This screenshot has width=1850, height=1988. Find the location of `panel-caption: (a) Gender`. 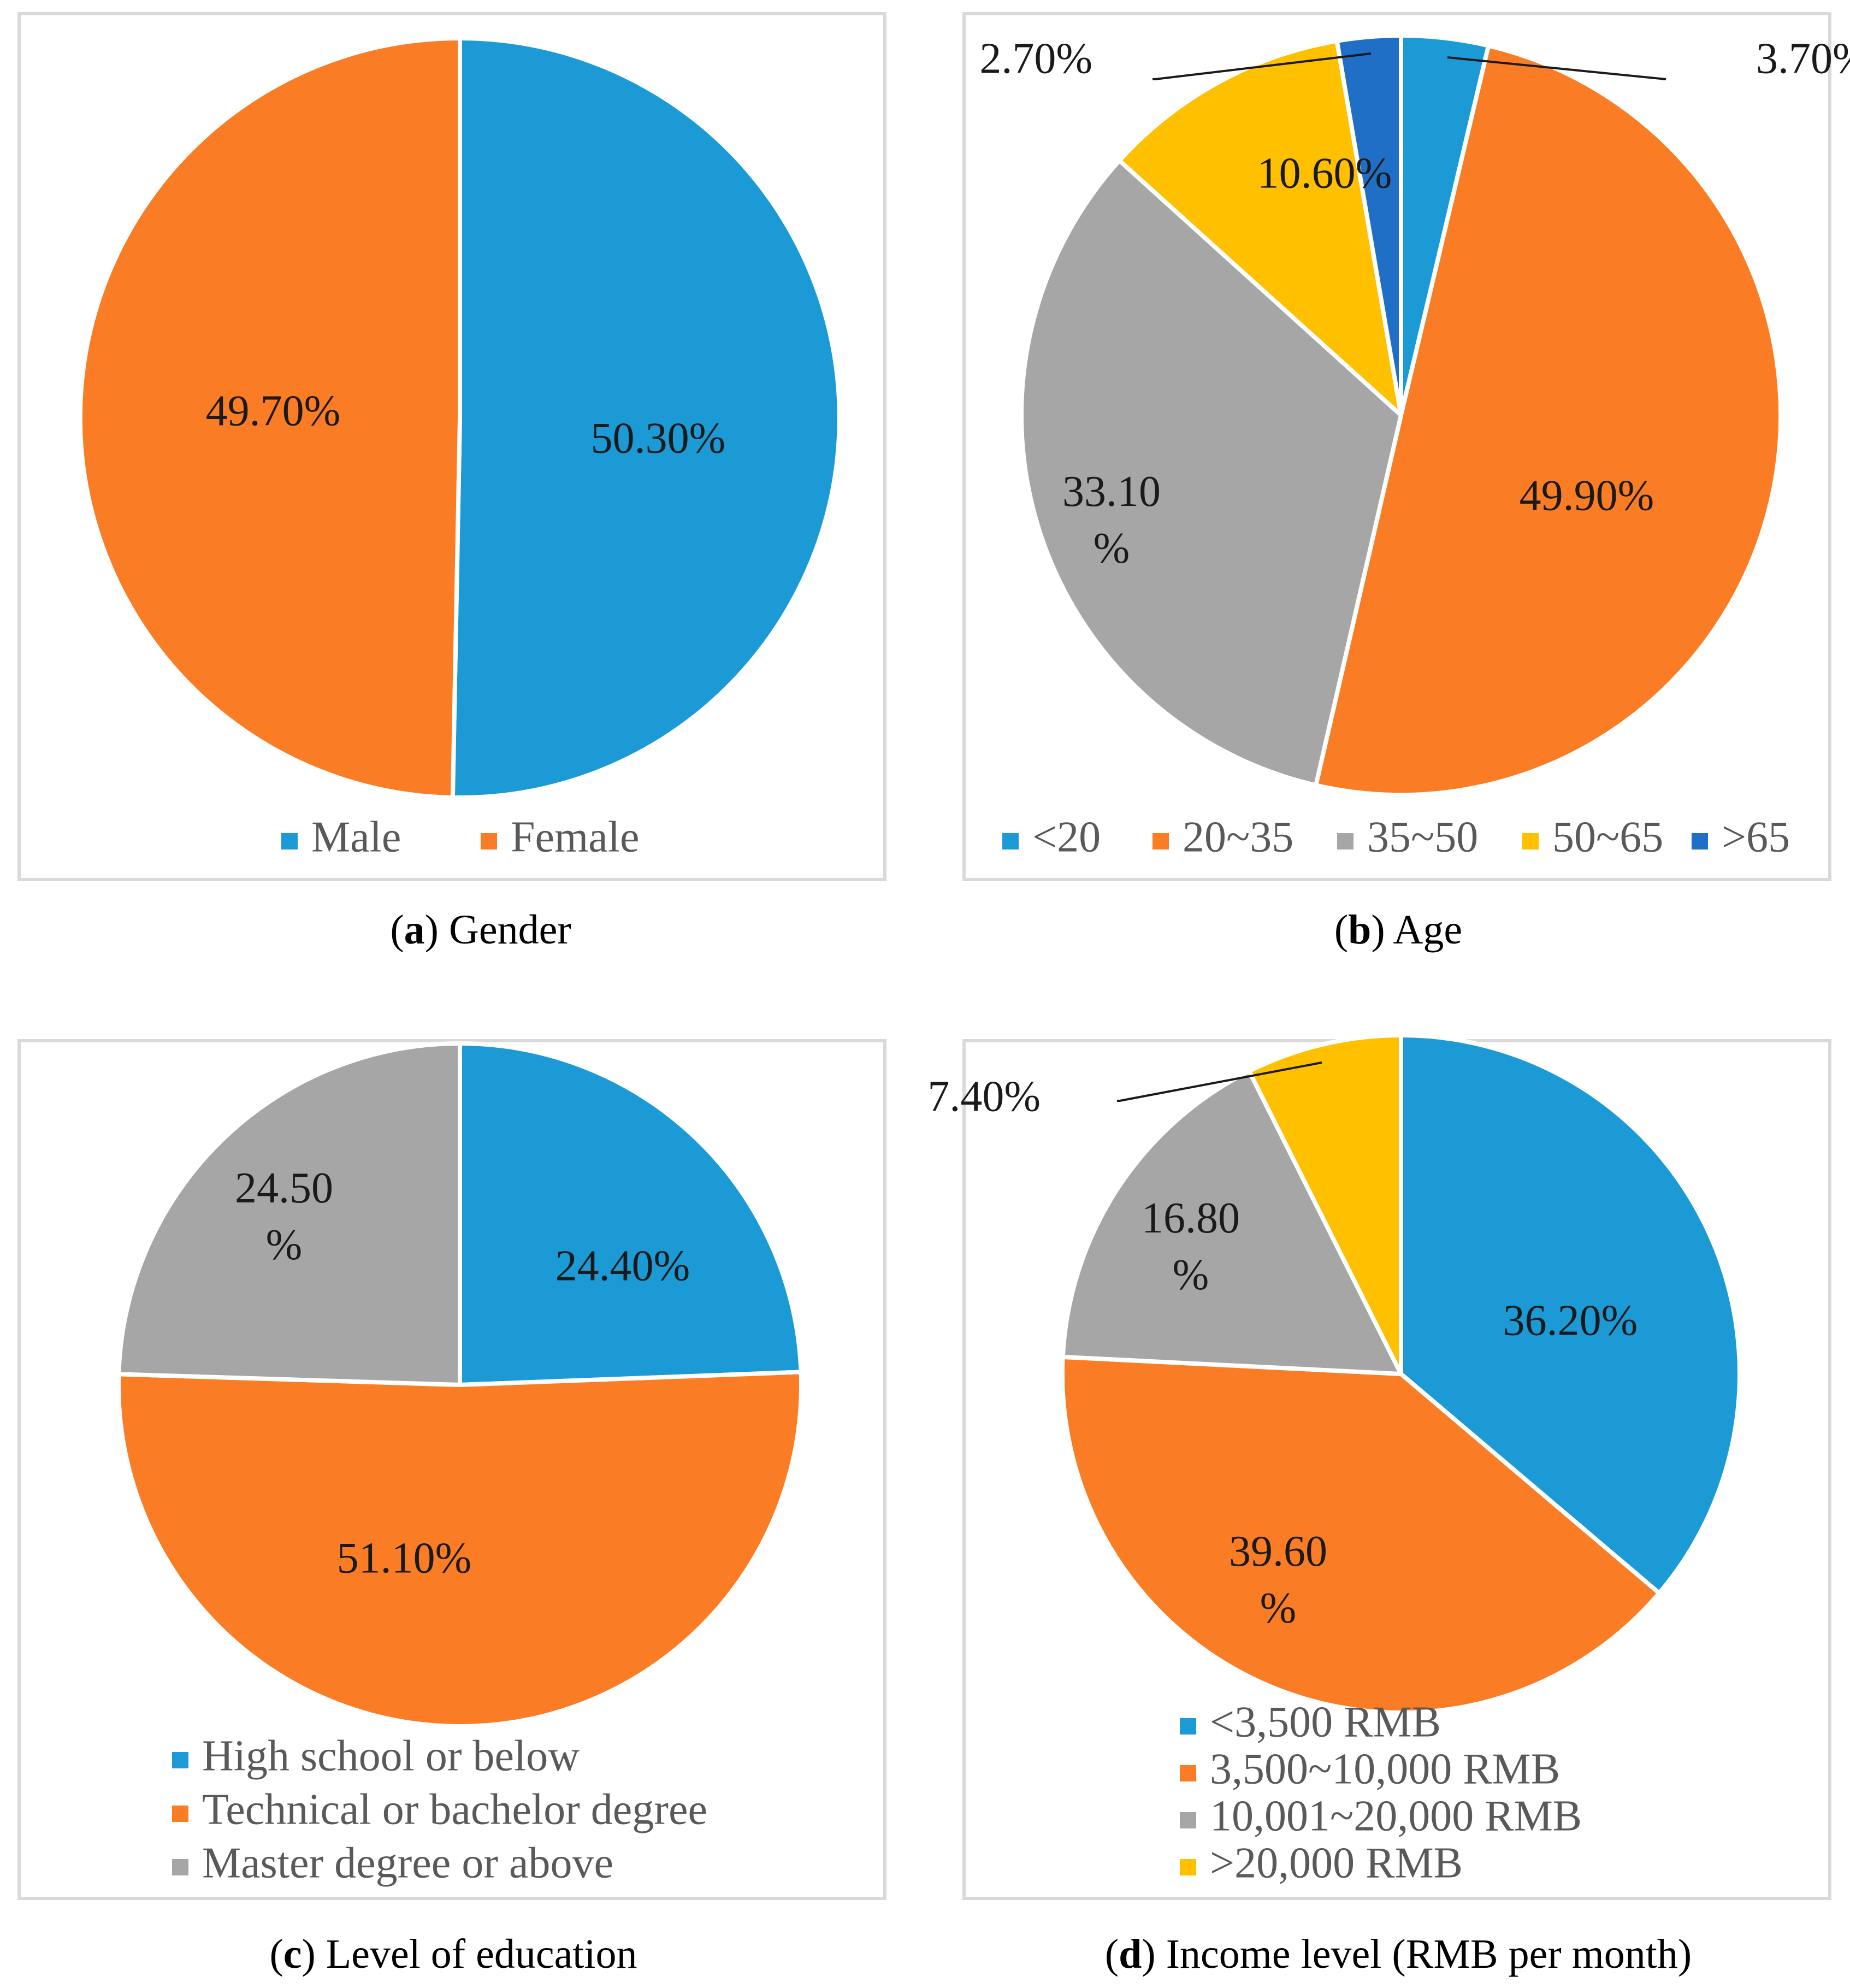

panel-caption: (a) Gender is located at coordinates (480, 930).